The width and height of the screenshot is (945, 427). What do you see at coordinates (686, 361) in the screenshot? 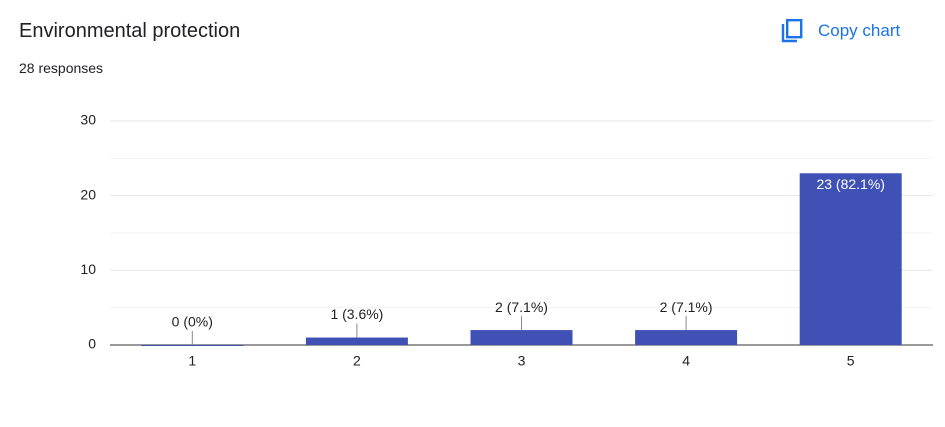
I see `x-tick-label: 4` at bounding box center [686, 361].